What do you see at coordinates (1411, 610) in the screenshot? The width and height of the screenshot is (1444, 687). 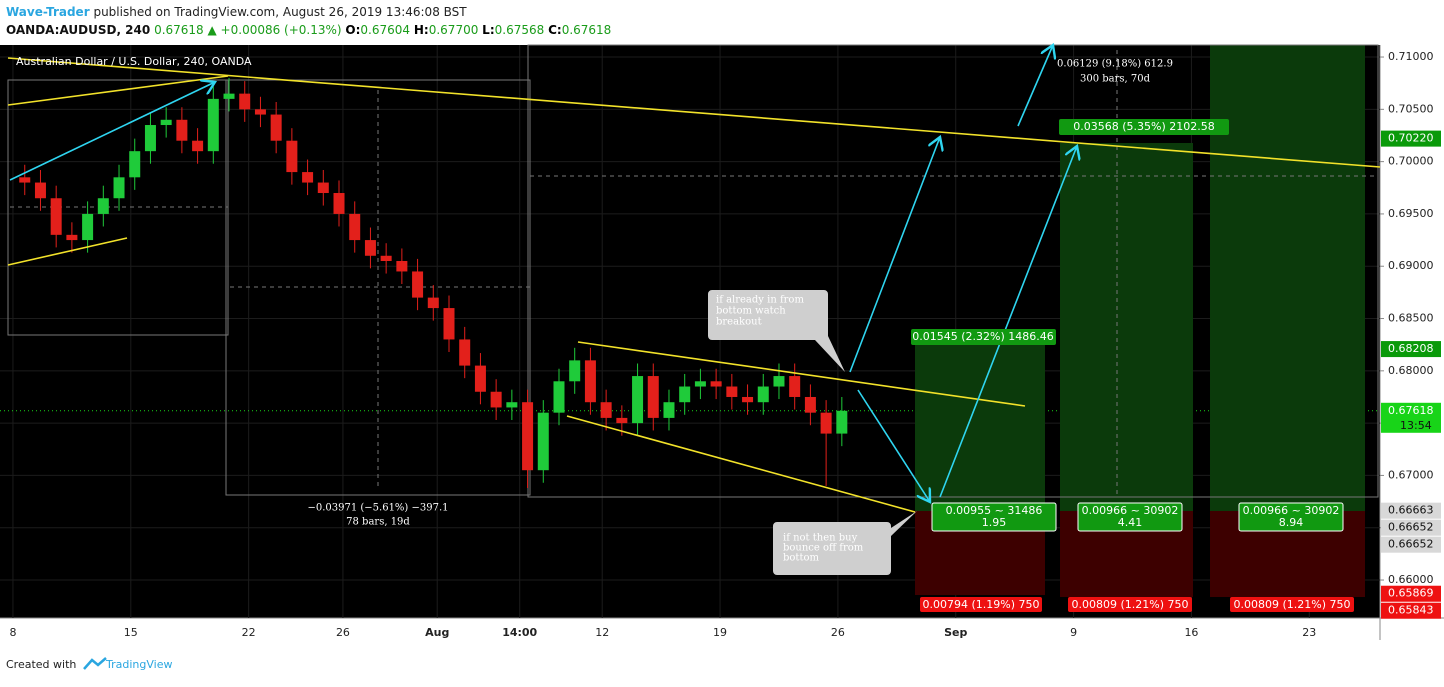 I see `price-marker-label: 0.65843` at bounding box center [1411, 610].